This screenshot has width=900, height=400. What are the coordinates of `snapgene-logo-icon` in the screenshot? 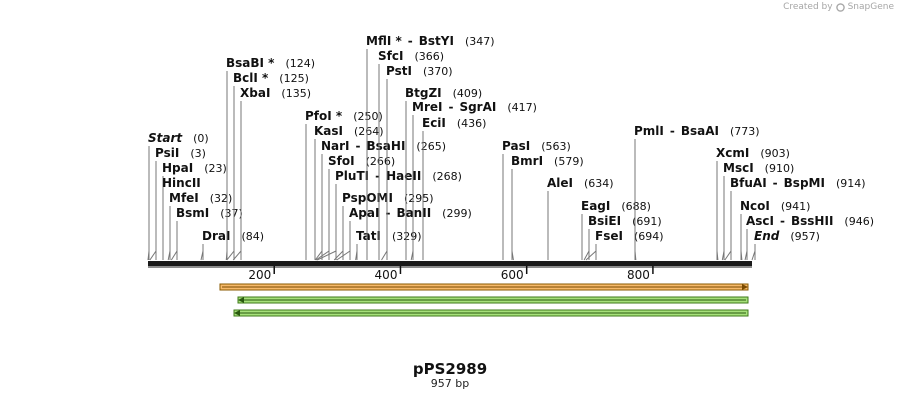 It's located at (840, 7).